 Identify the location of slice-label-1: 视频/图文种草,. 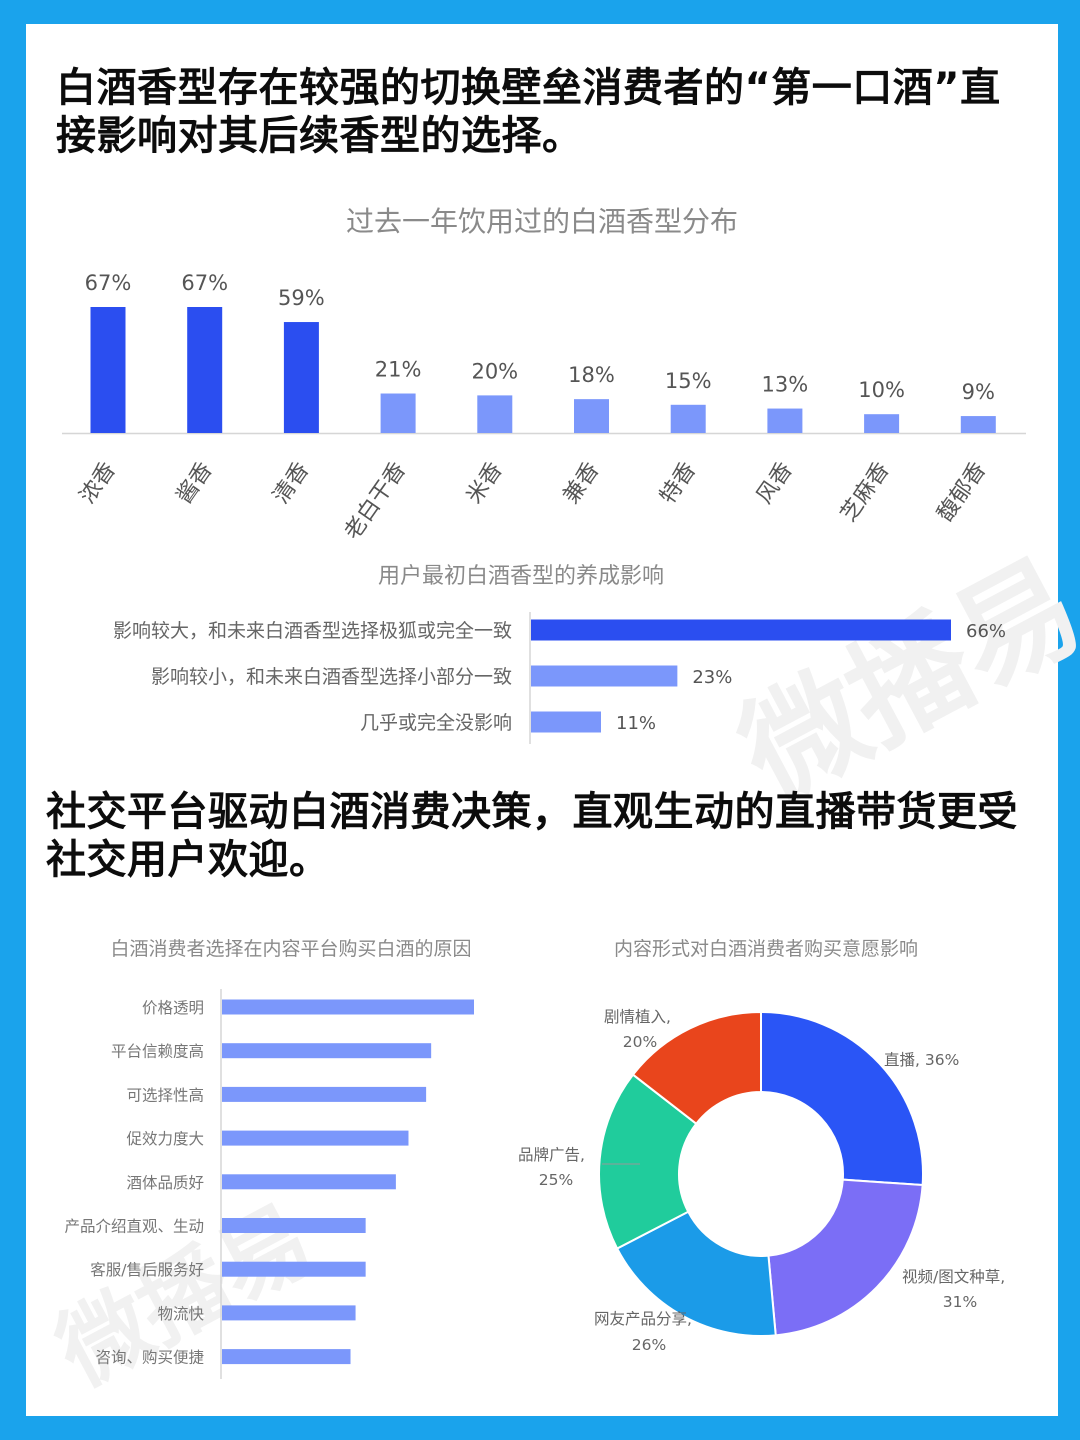
(953, 1277).